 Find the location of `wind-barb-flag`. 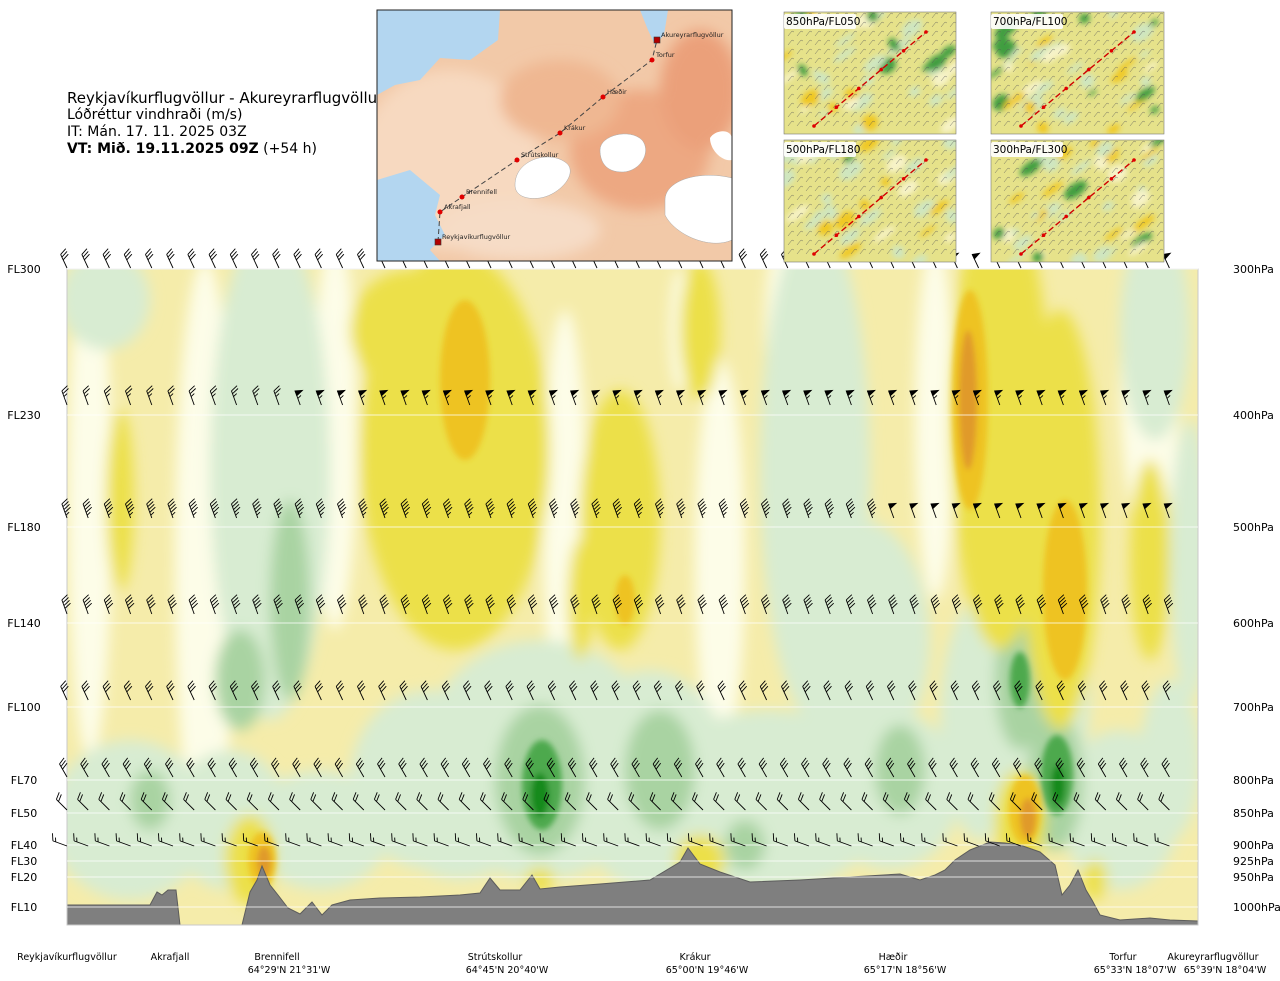

wind-barb-flag is located at coordinates (999, 506).